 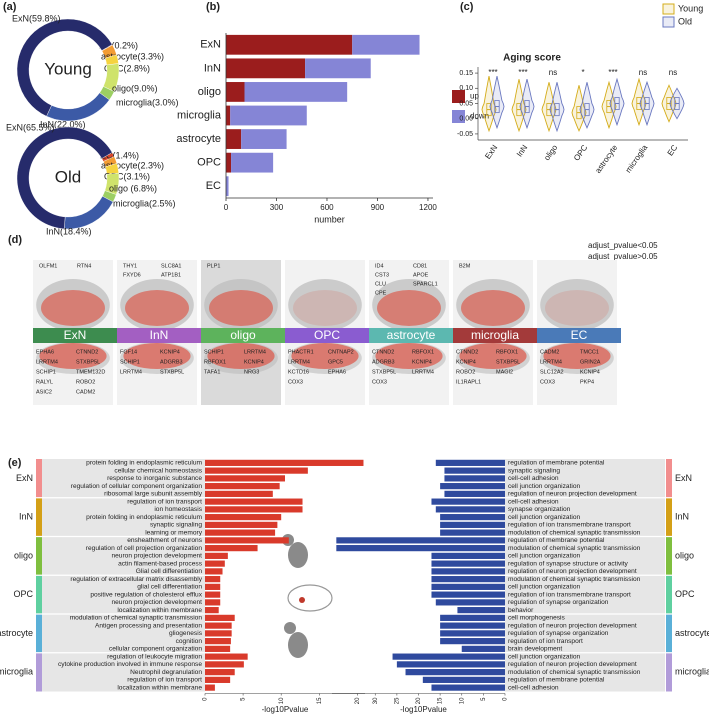 I want to click on group-label: microglia, so click(x=692, y=672).